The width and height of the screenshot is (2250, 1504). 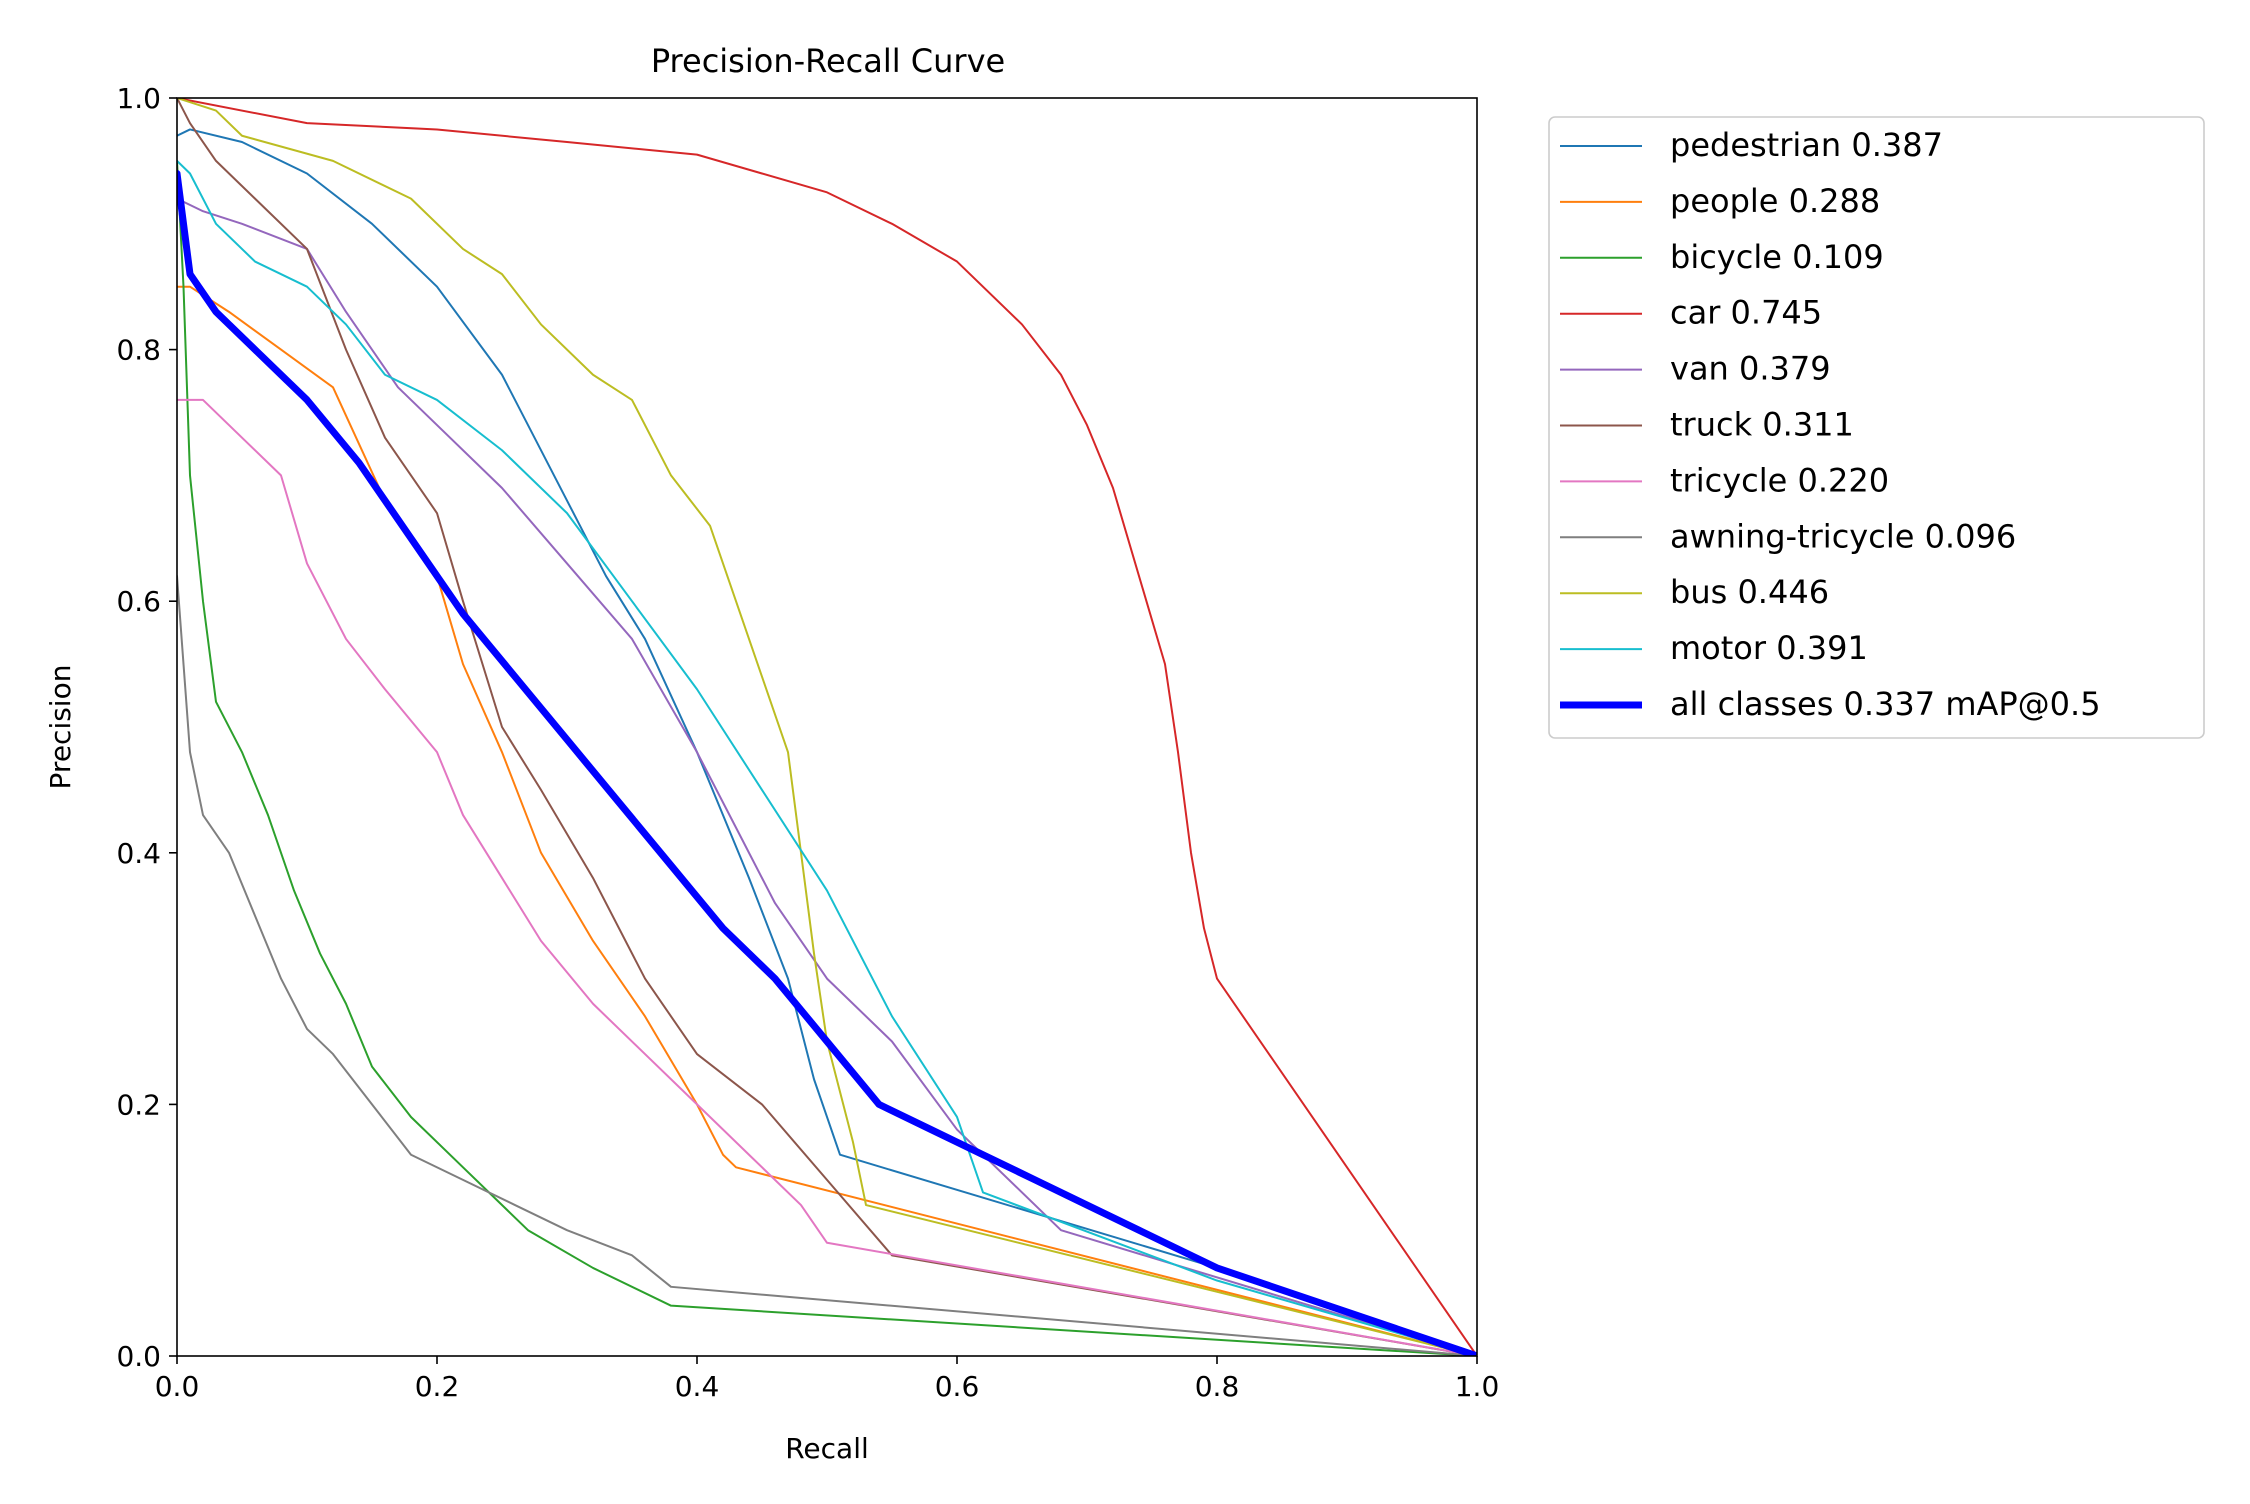 I want to click on legend-label: people 0.288, so click(x=1775, y=201).